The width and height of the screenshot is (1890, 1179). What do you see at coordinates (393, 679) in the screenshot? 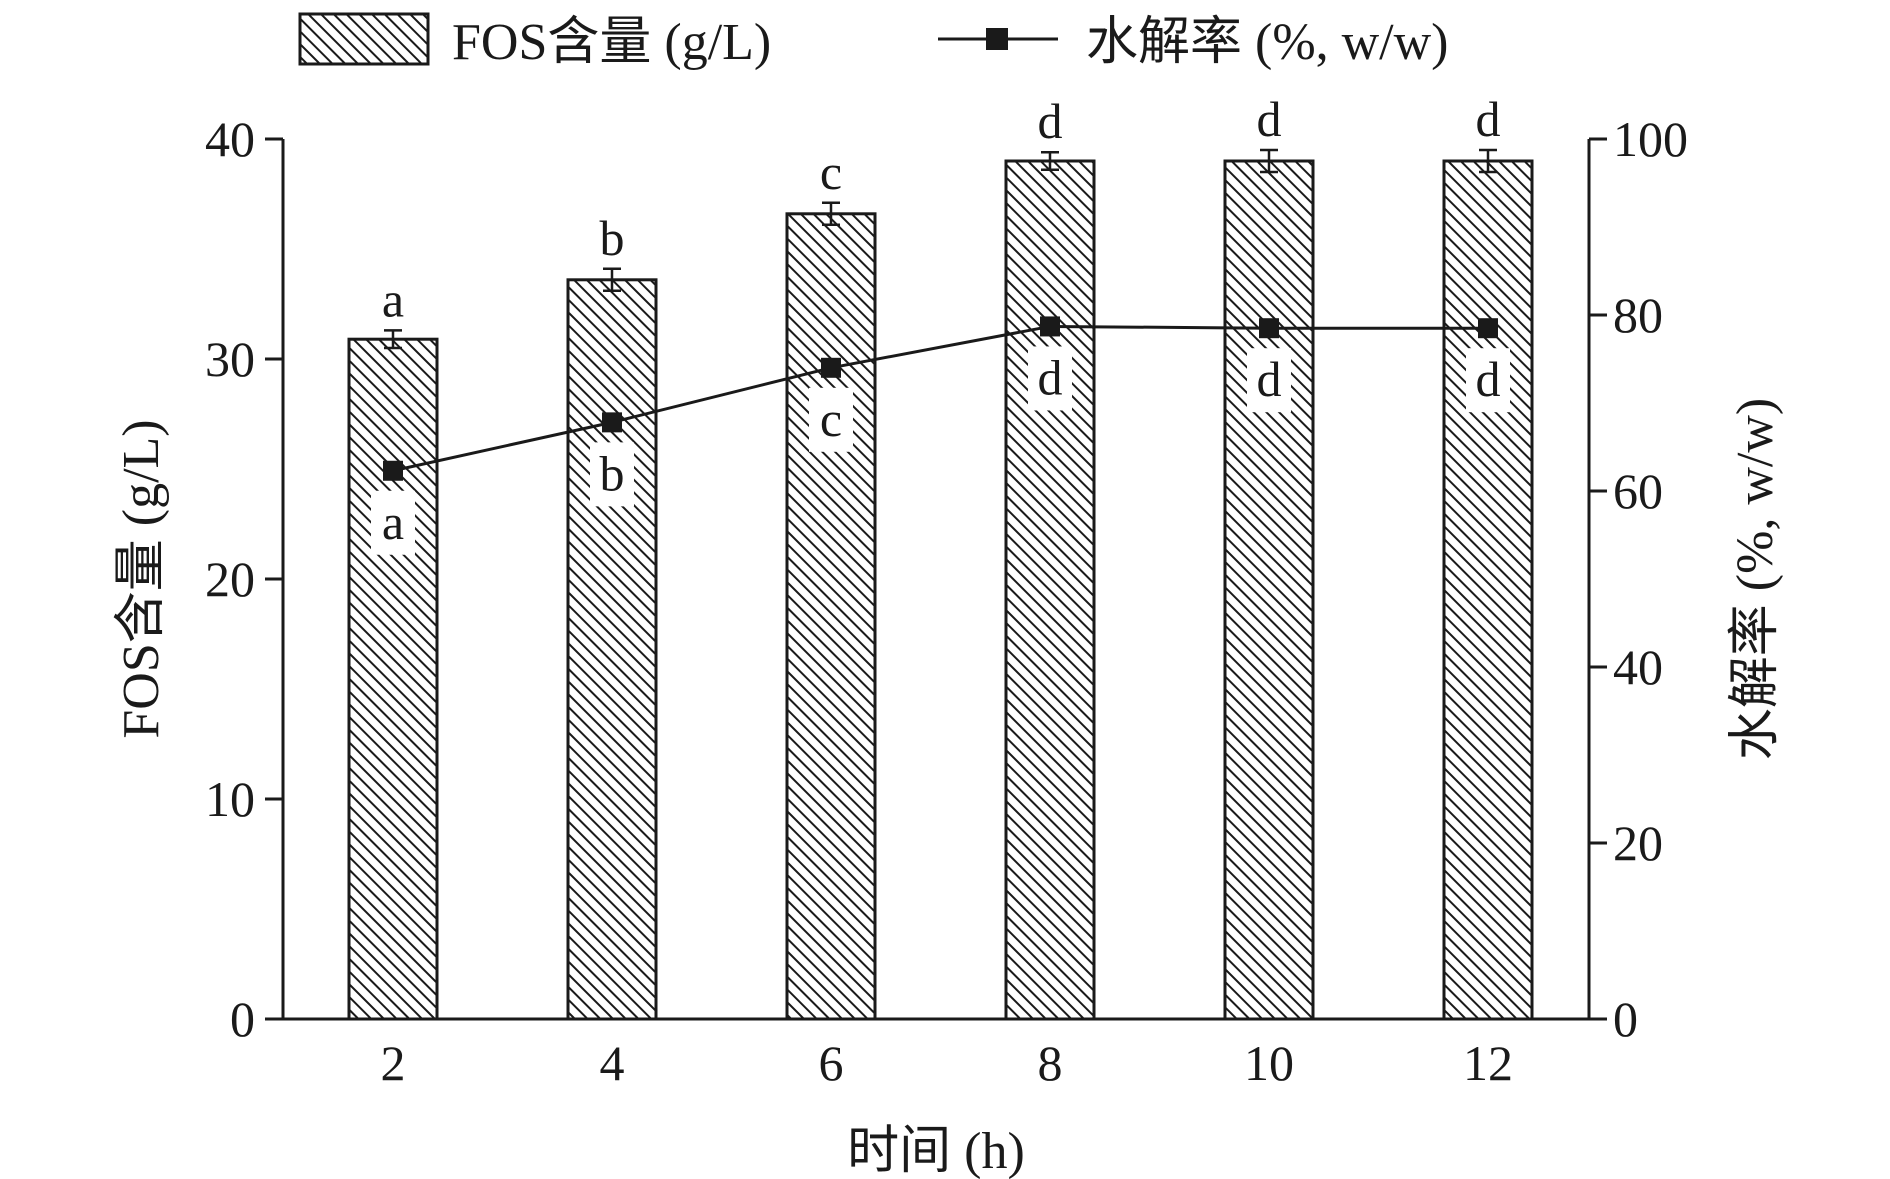
I see `bar-2h` at bounding box center [393, 679].